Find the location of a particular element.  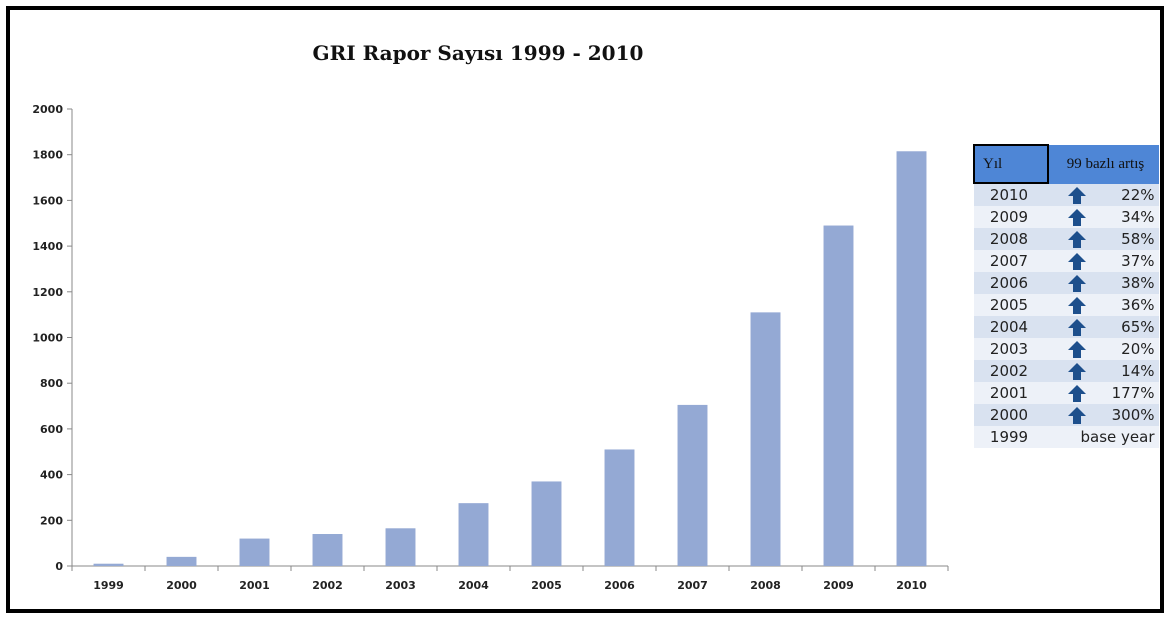

table-row: 2004 65% is located at coordinates (1066, 327).